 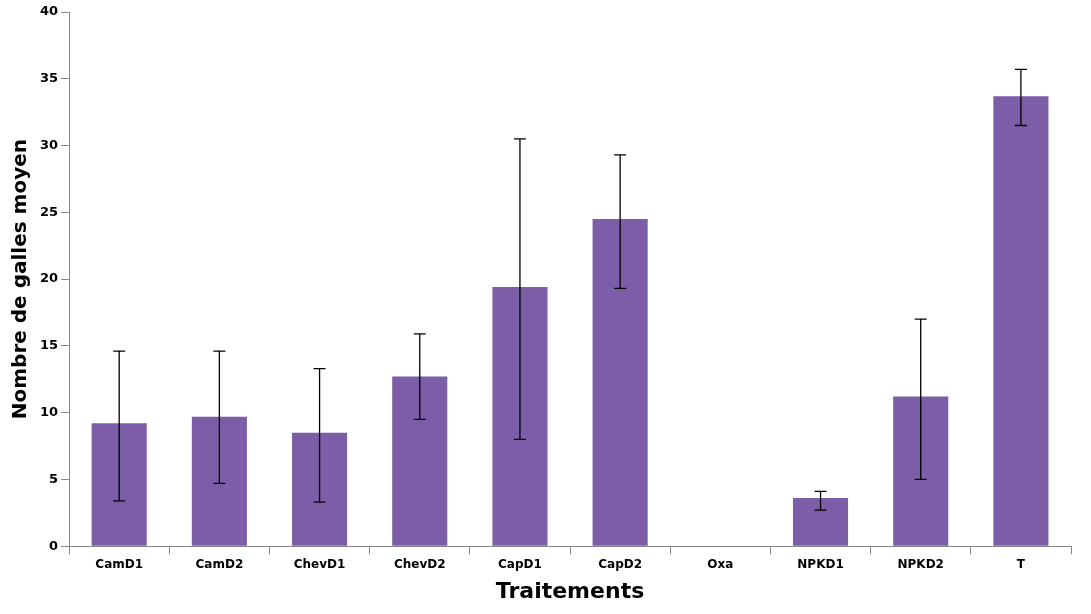 I want to click on y-tick-label: 30, so click(x=49, y=144).